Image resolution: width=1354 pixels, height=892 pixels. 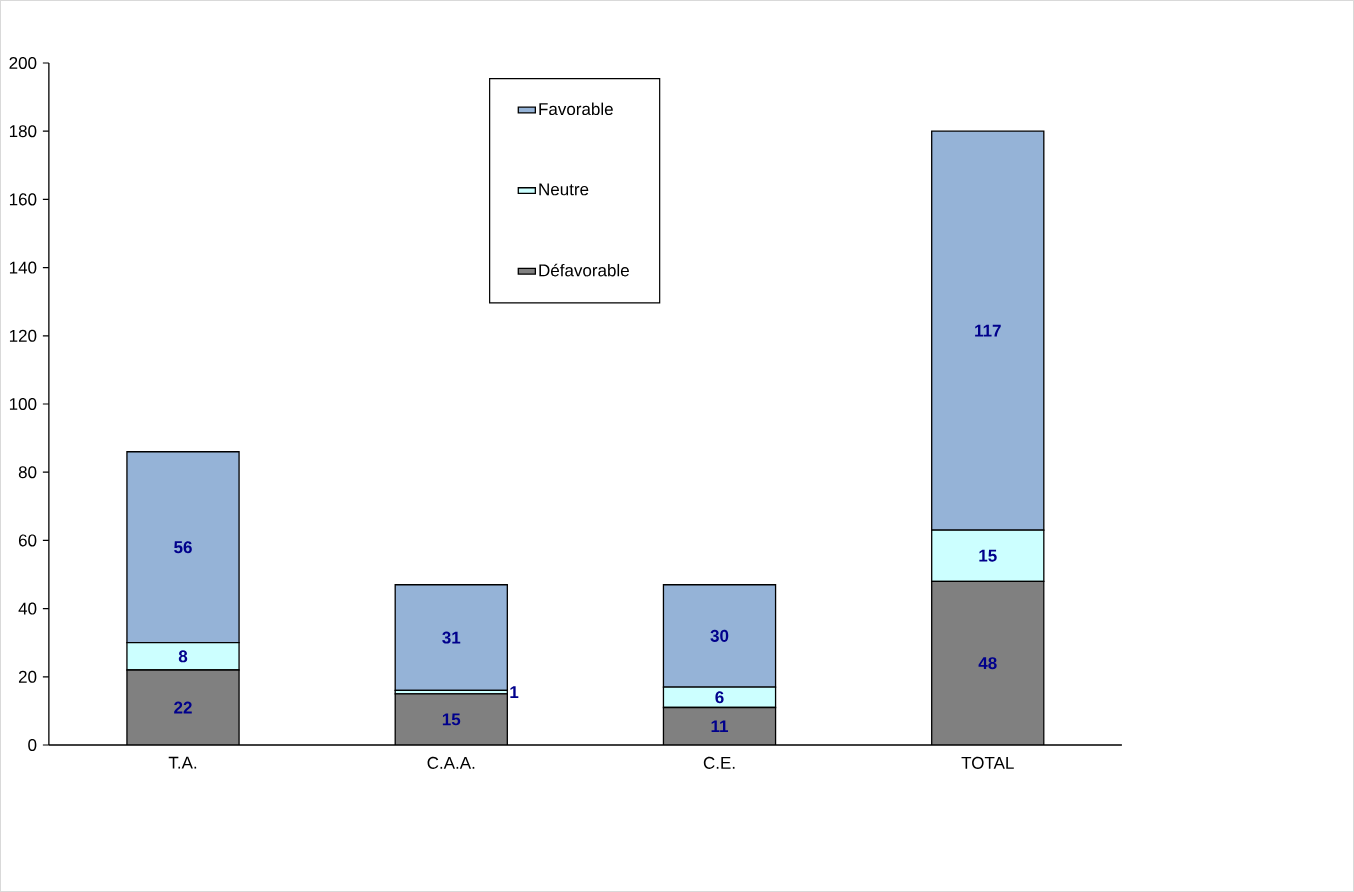 I want to click on data-label: 11, so click(x=720, y=726).